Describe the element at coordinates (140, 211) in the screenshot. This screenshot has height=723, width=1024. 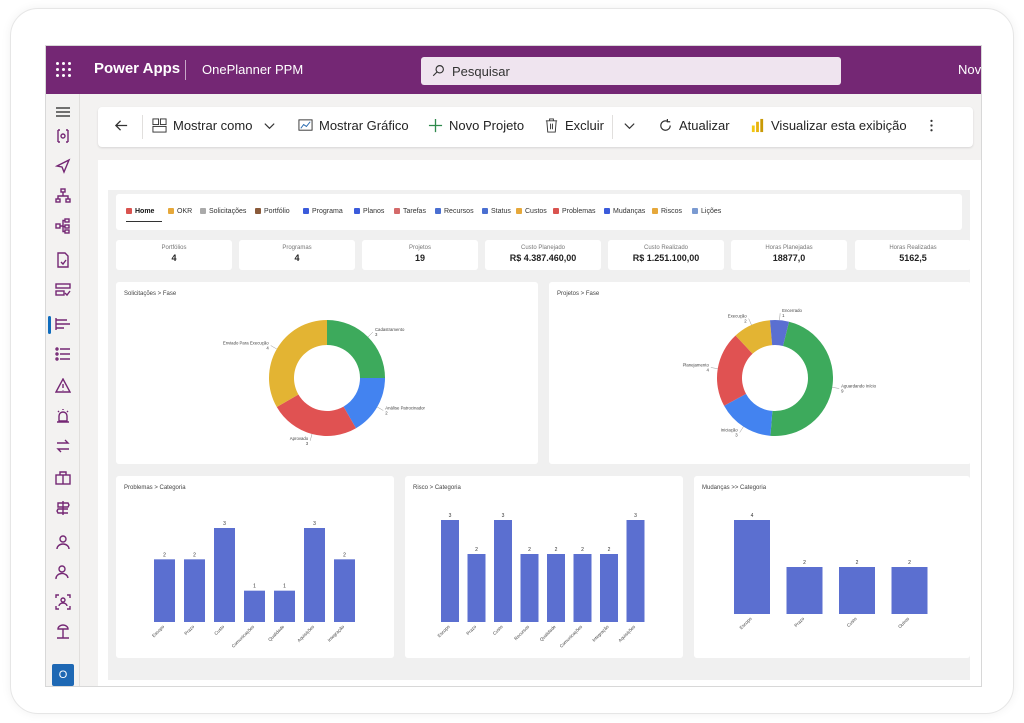
I see `tab-home: Home` at that location.